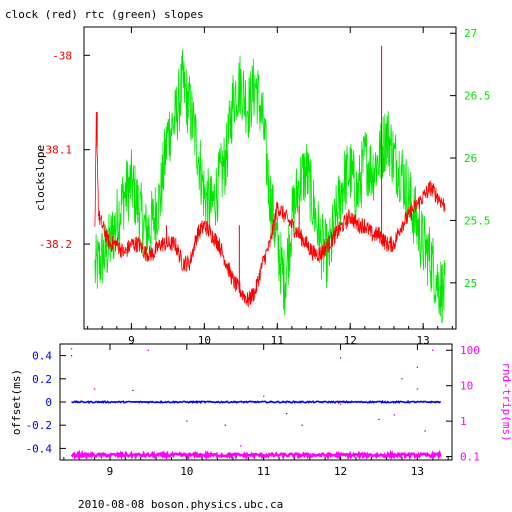 The width and height of the screenshot is (512, 512). Describe the element at coordinates (39, 425) in the screenshot. I see `offset-y-tick-label: -0.2` at that location.